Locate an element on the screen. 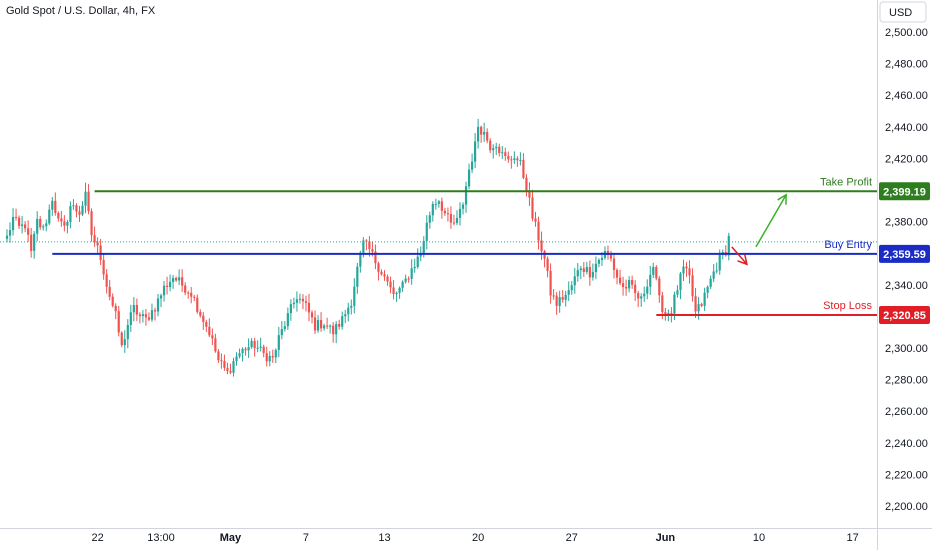 The height and width of the screenshot is (550, 932). buy-entry-label: Buy Entry is located at coordinates (848, 245).